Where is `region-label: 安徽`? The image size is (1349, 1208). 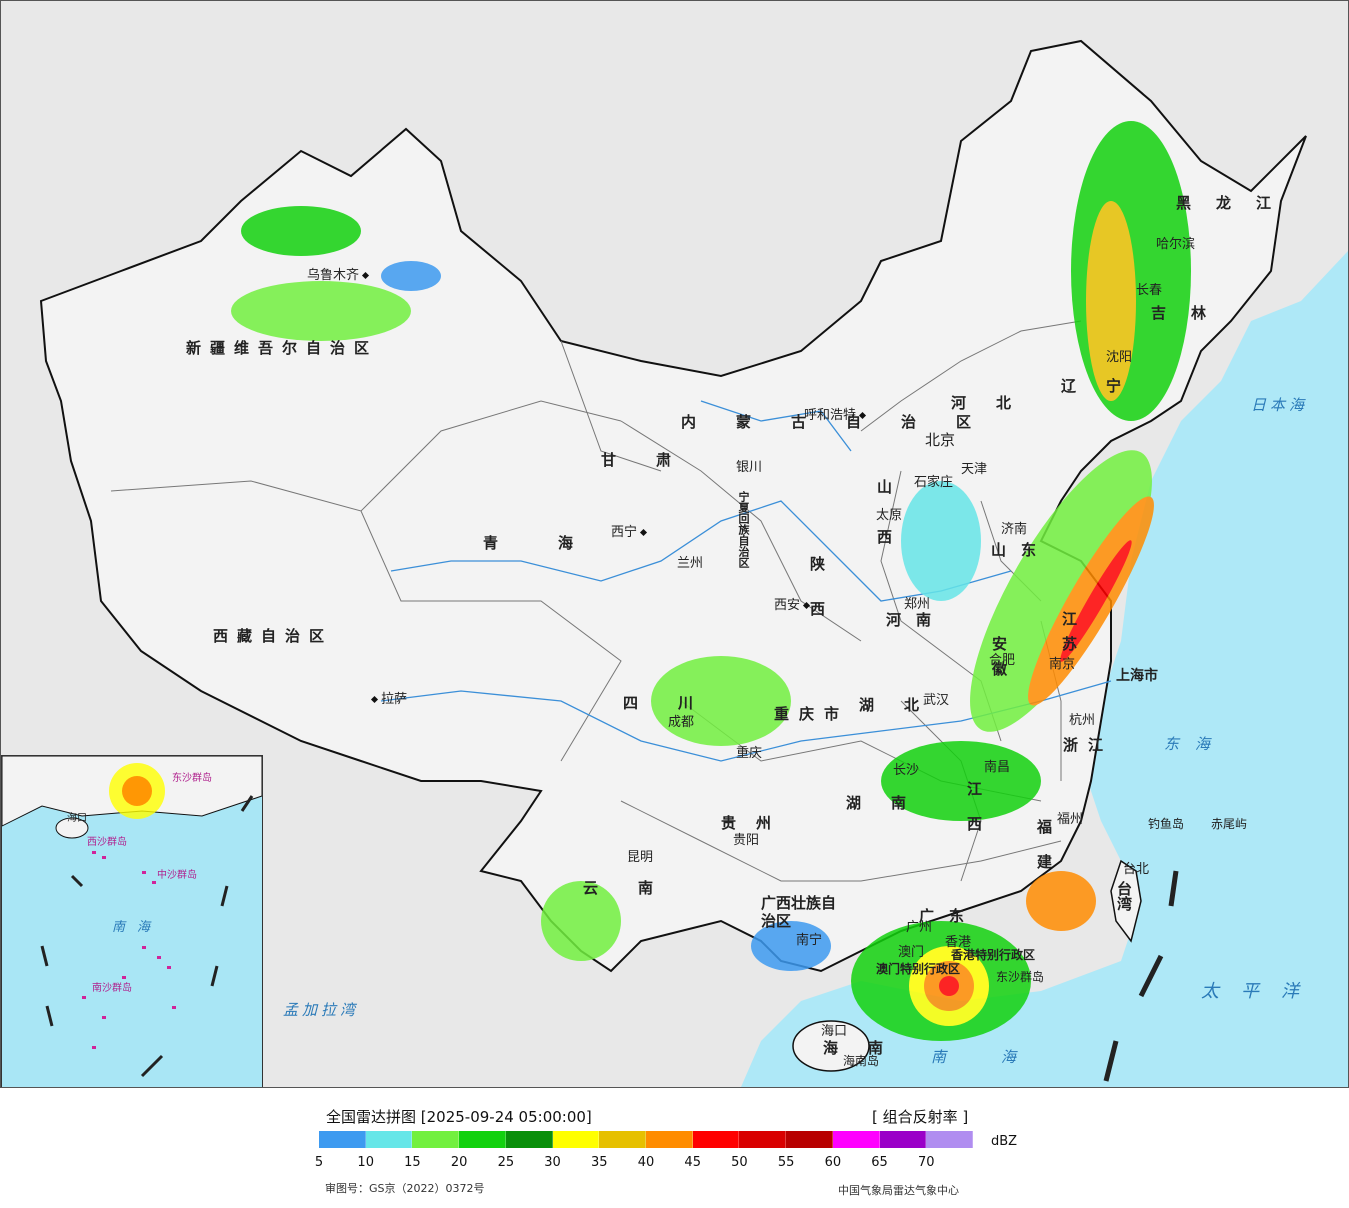 region-label: 安徽 is located at coordinates (999, 661).